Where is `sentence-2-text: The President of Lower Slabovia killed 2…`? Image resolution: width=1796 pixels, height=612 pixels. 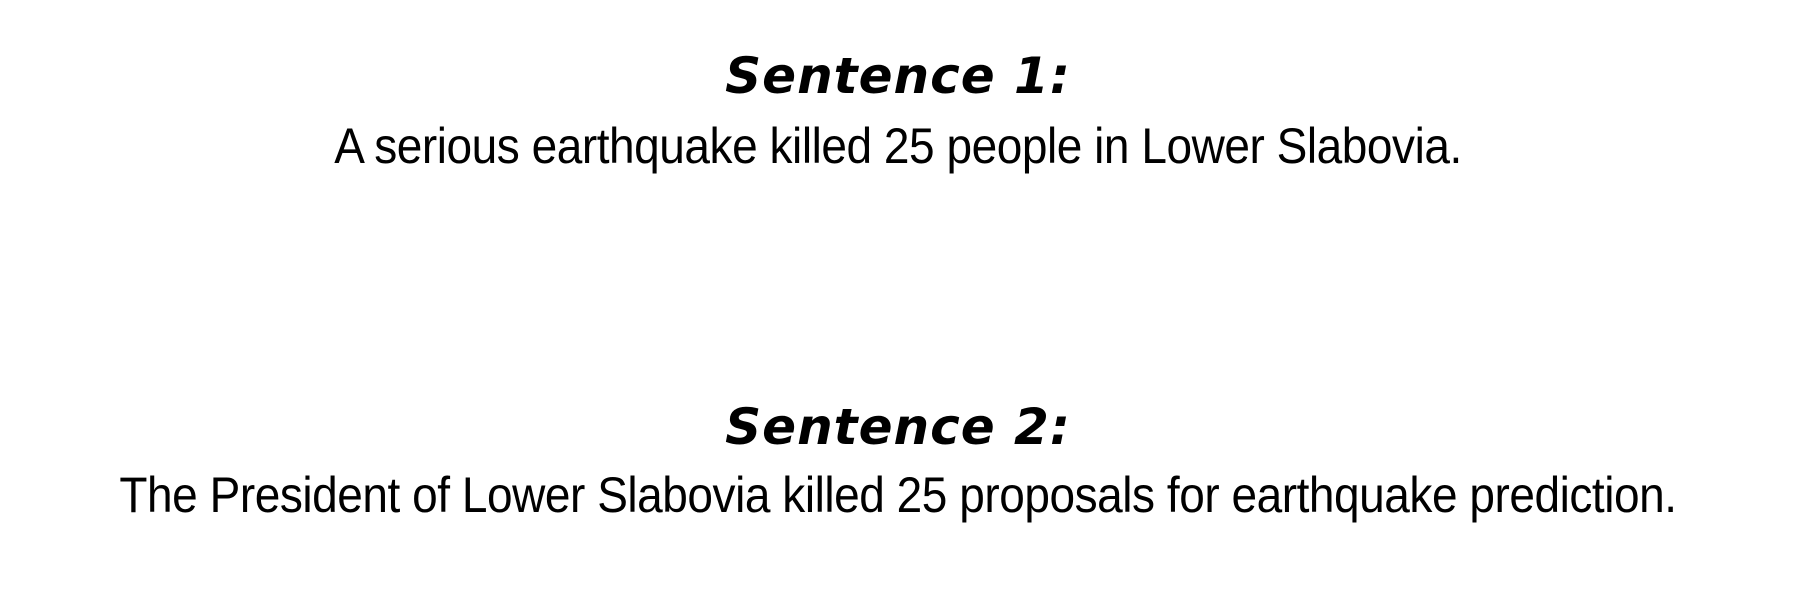
sentence-2-text: The President of Lower Slabovia killed 2… is located at coordinates (898, 495).